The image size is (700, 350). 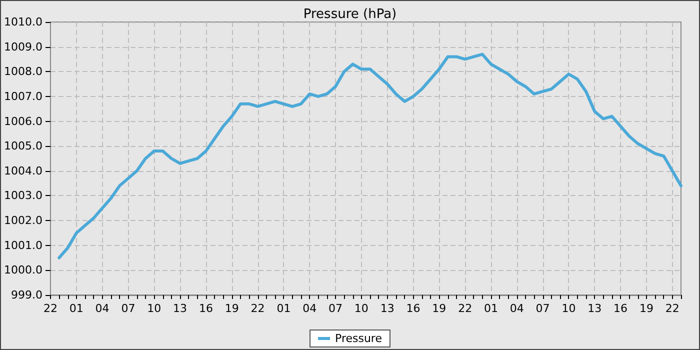 What do you see at coordinates (23, 71) in the screenshot?
I see `y-tick-label: 1008.0` at bounding box center [23, 71].